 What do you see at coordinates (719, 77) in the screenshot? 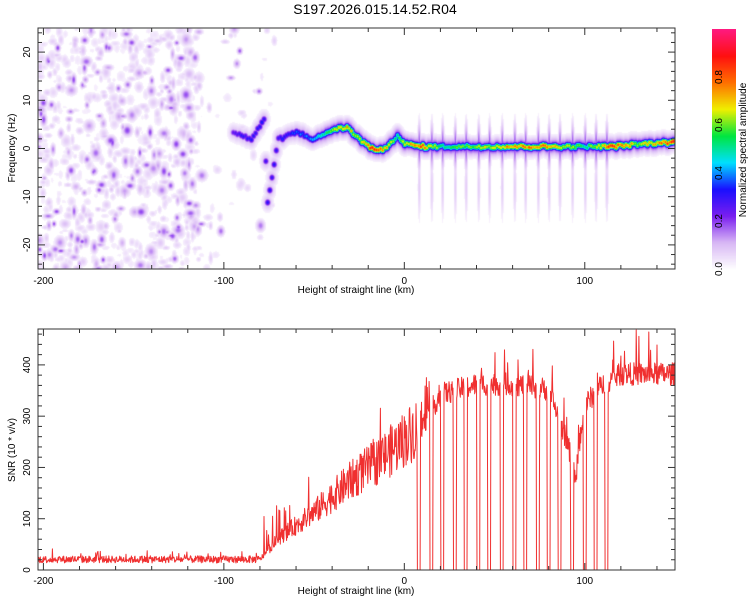
I see `colorbar-tick-label: 0.8` at bounding box center [719, 77].